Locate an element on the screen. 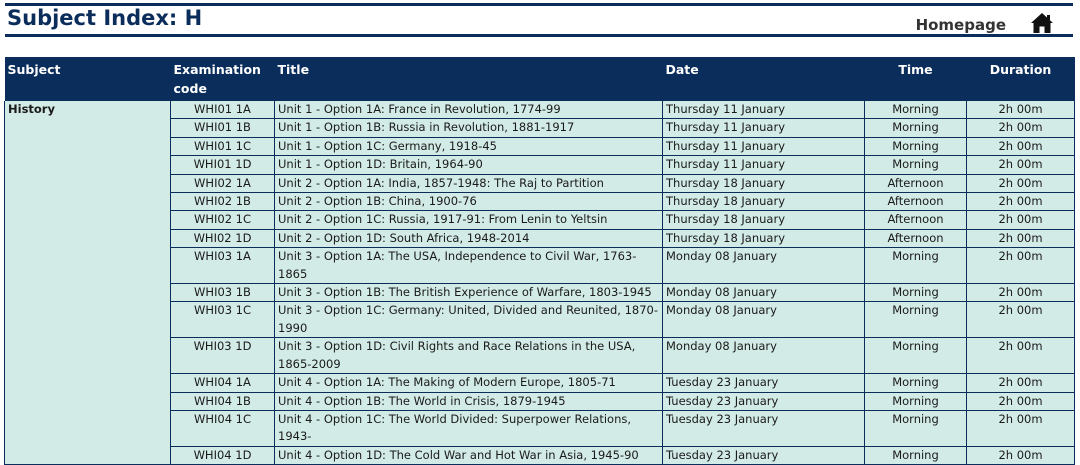  home-icon is located at coordinates (1042, 23).